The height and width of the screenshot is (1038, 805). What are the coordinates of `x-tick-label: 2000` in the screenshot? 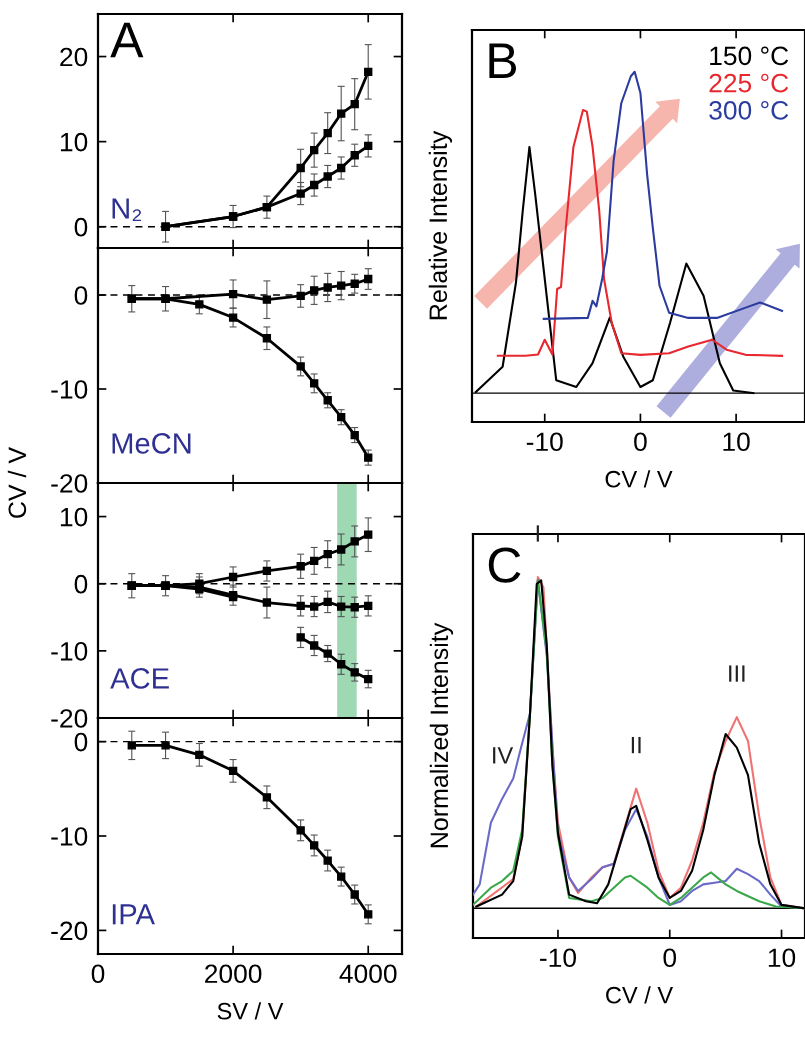 It's located at (233, 974).